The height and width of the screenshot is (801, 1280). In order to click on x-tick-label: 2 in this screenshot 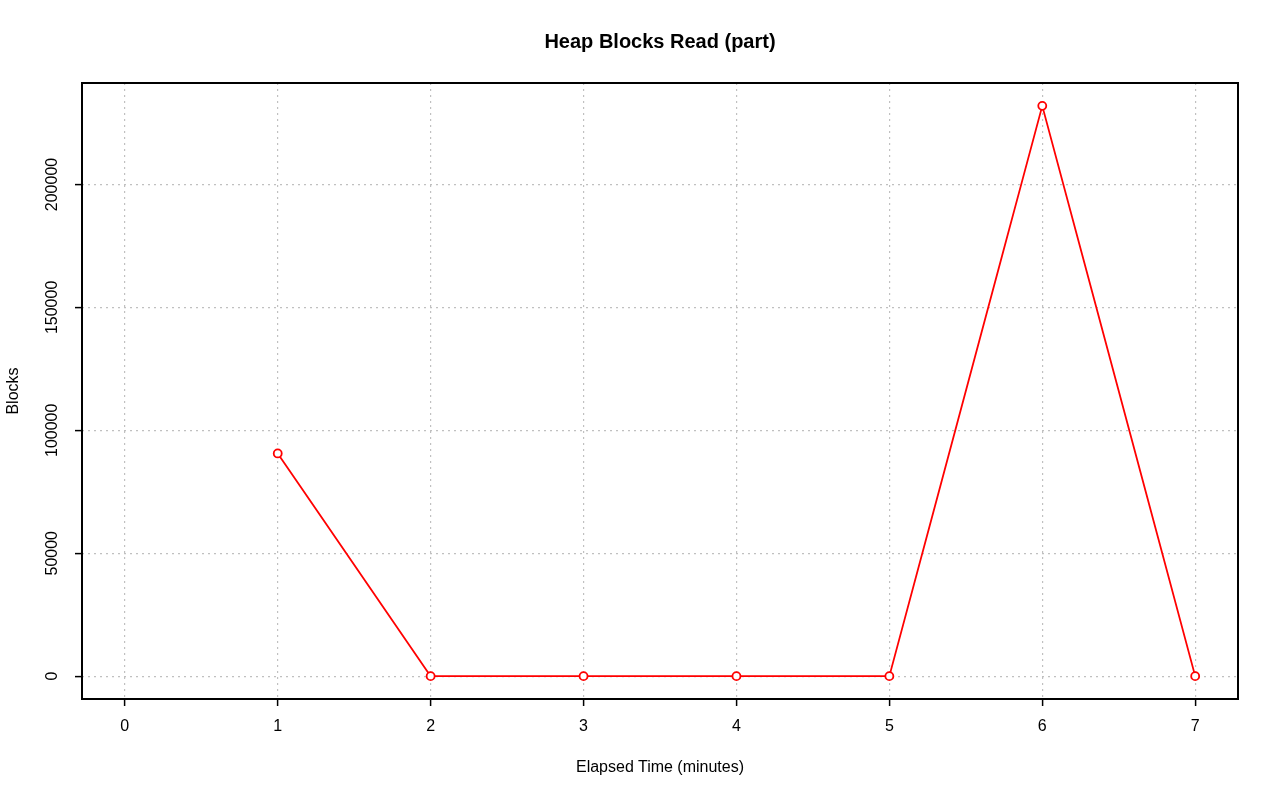, I will do `click(431, 726)`.